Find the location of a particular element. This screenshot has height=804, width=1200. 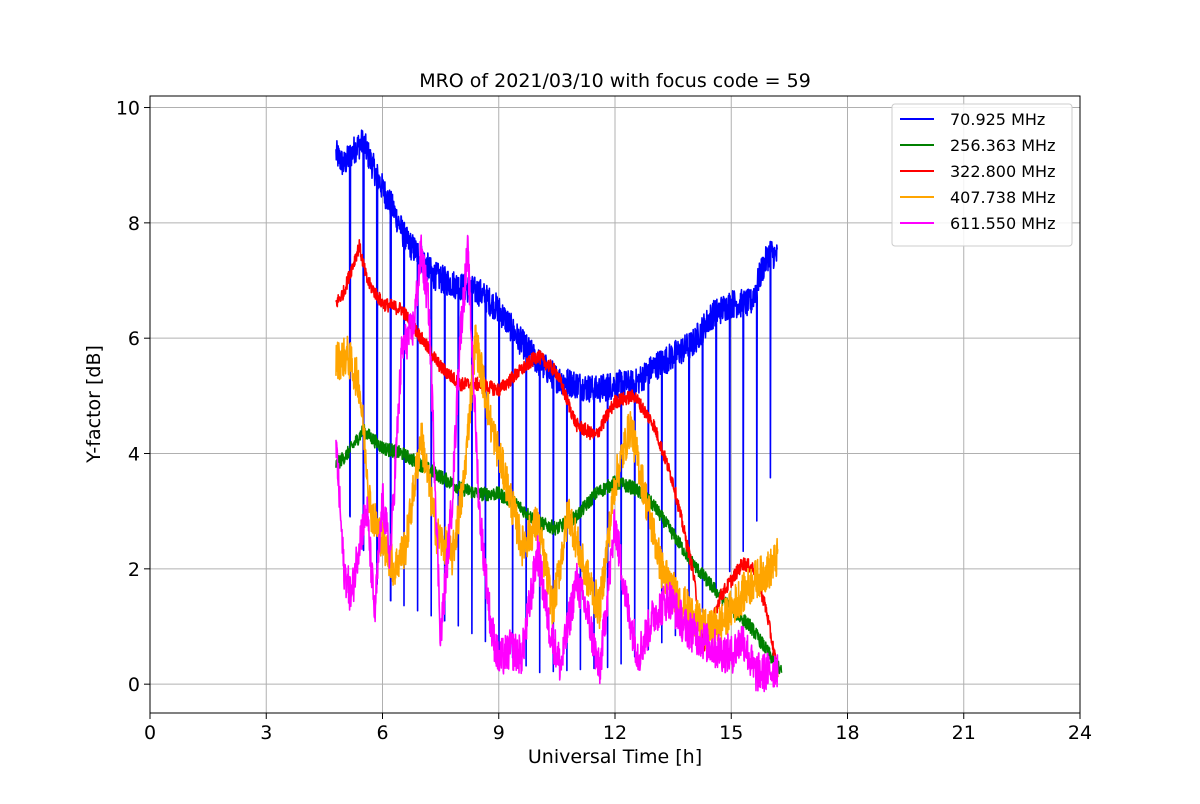

legend-label: 407.738 MHz is located at coordinates (1002, 197).